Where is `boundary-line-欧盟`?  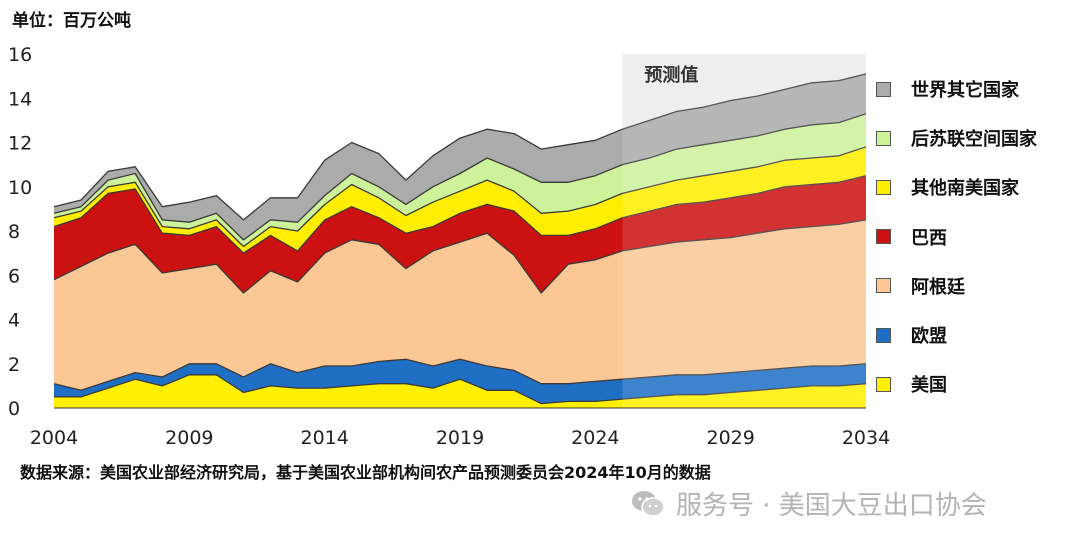
boundary-line-欧盟 is located at coordinates (460, 374).